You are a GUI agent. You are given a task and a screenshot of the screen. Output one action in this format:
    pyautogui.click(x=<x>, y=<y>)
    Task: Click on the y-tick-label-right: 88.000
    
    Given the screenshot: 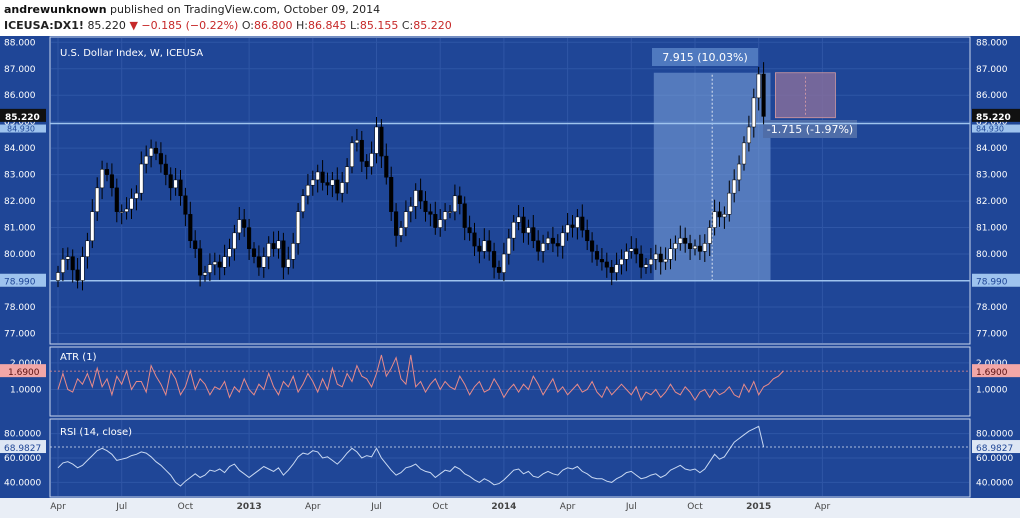 What is the action you would take?
    pyautogui.click(x=992, y=43)
    